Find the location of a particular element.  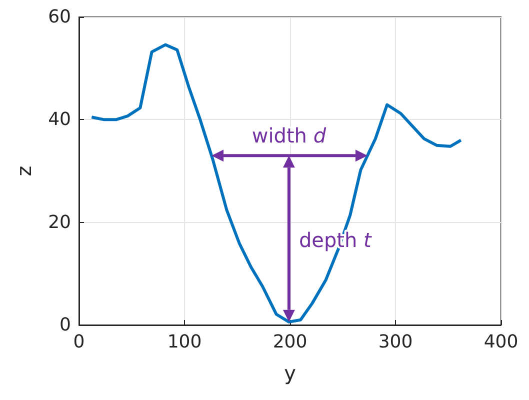

y-tick-label: 20 is located at coordinates (59, 222).